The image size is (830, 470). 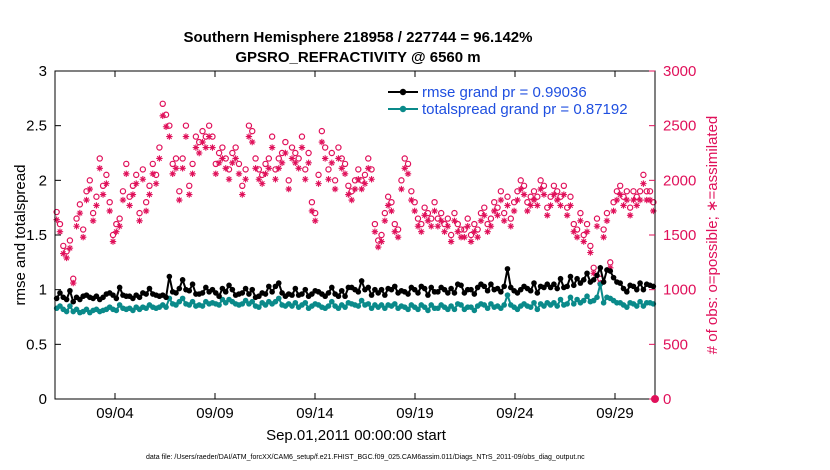 What do you see at coordinates (415, 413) in the screenshot?
I see `x-tick-label: 09/19` at bounding box center [415, 413].